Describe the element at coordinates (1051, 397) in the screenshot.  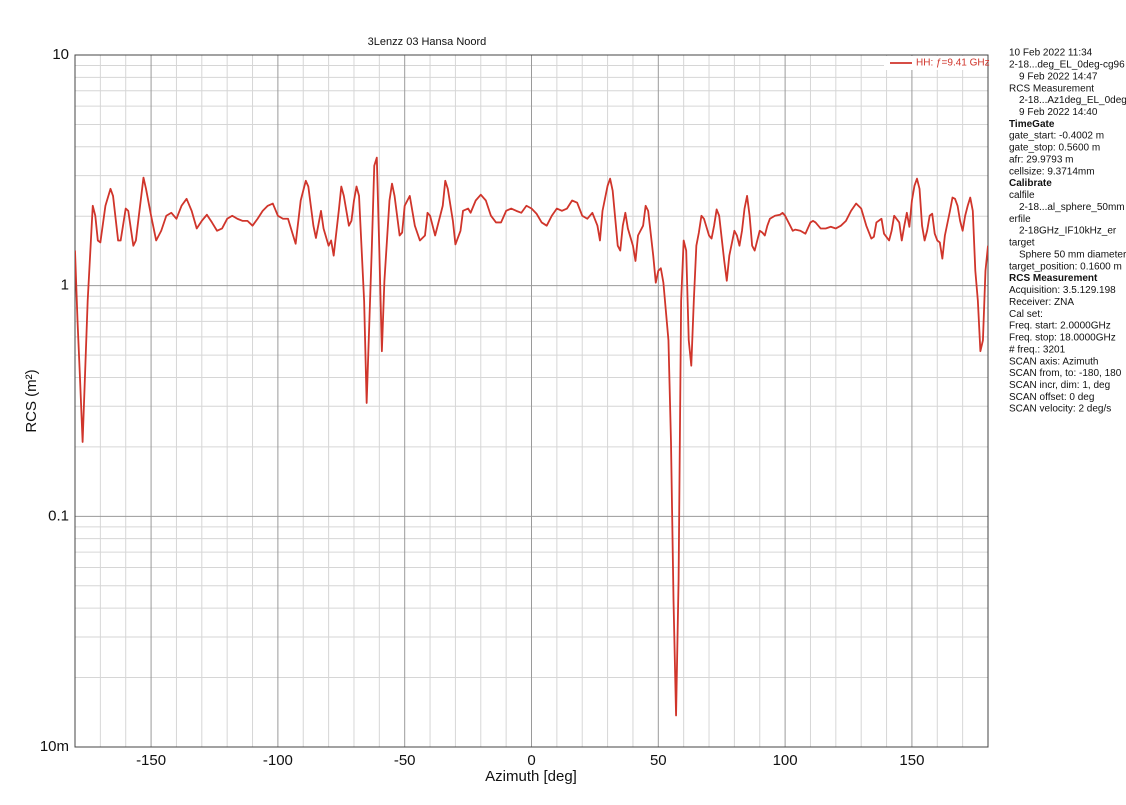
I see `info-line: SCAN offset: 0 deg` at that location.